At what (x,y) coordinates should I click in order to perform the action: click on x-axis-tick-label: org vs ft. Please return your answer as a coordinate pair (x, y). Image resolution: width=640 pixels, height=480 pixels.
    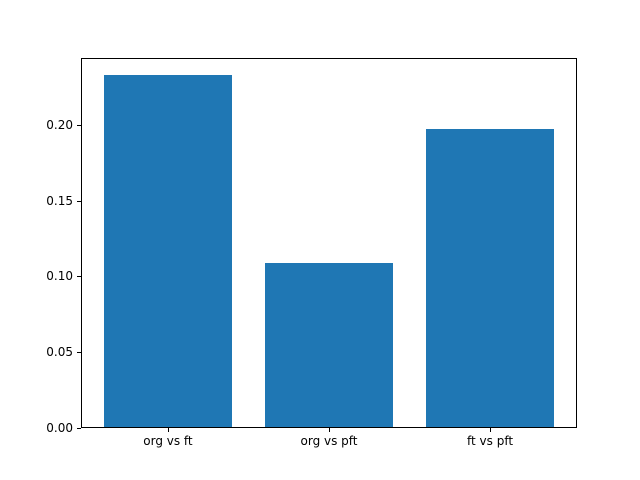
    Looking at the image, I should click on (168, 441).